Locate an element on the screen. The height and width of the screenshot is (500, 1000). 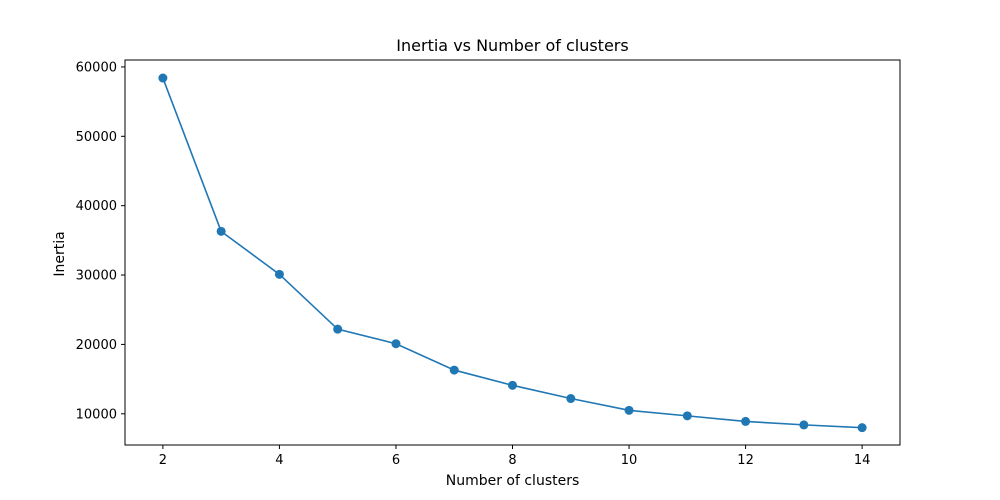
x-tick-label: 12 is located at coordinates (745, 460).